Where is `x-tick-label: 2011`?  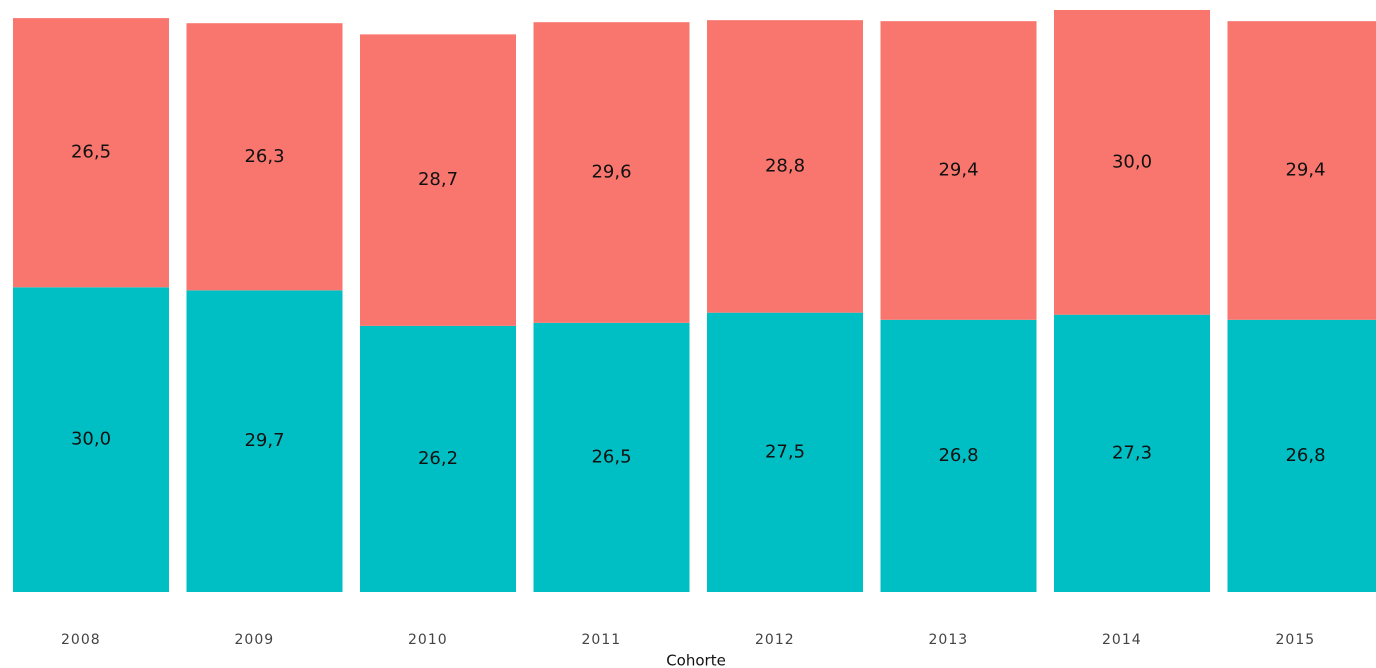
x-tick-label: 2011 is located at coordinates (602, 640).